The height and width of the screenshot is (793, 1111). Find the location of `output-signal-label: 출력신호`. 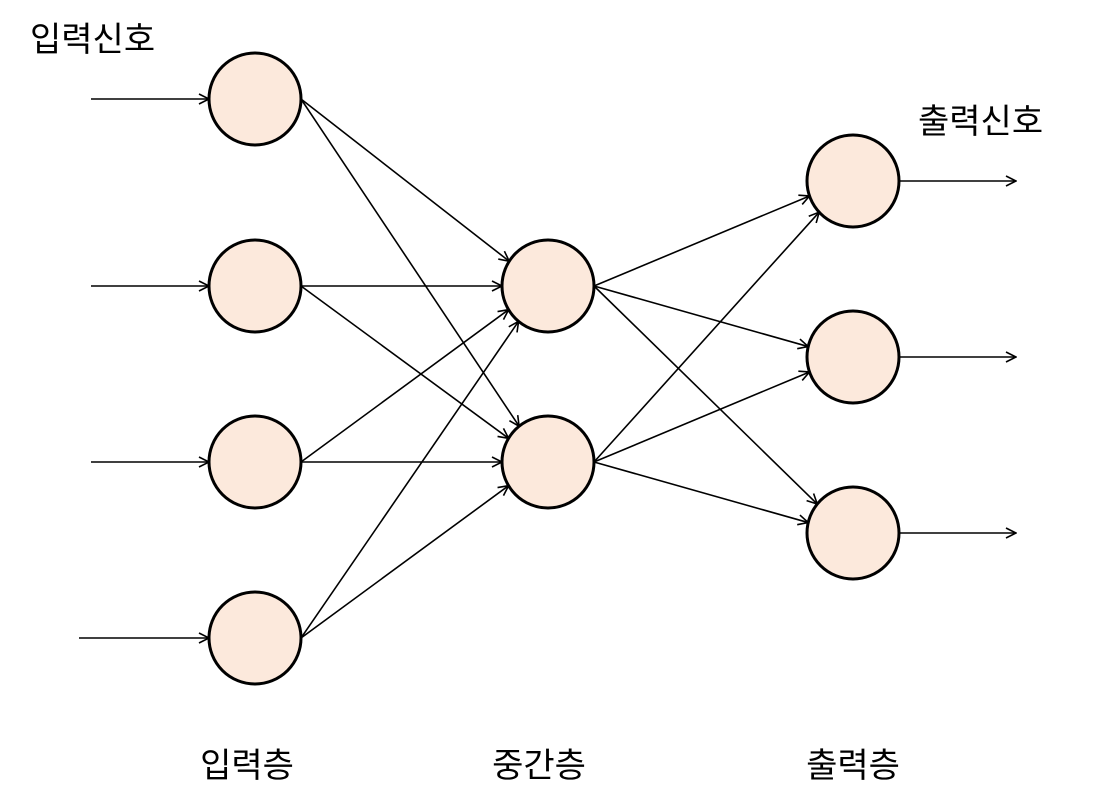

output-signal-label: 출력신호 is located at coordinates (980, 122).